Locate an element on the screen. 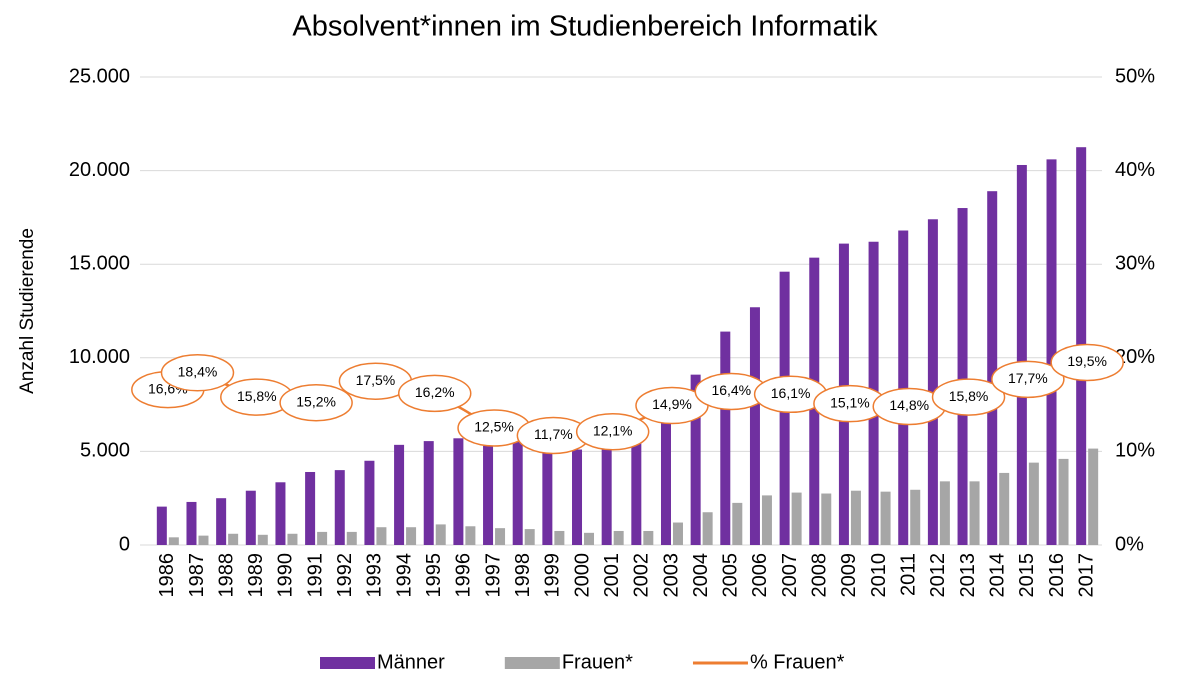  x-tick-label: 2010 is located at coordinates (879, 575).